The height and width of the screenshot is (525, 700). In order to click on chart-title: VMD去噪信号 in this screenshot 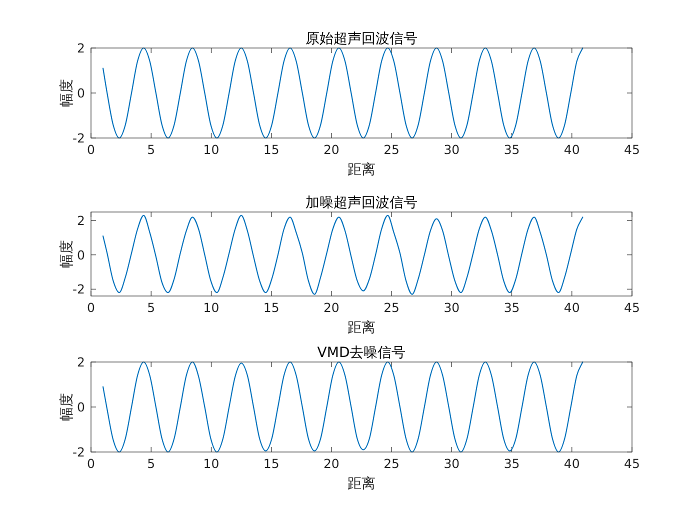, I will do `click(361, 353)`.